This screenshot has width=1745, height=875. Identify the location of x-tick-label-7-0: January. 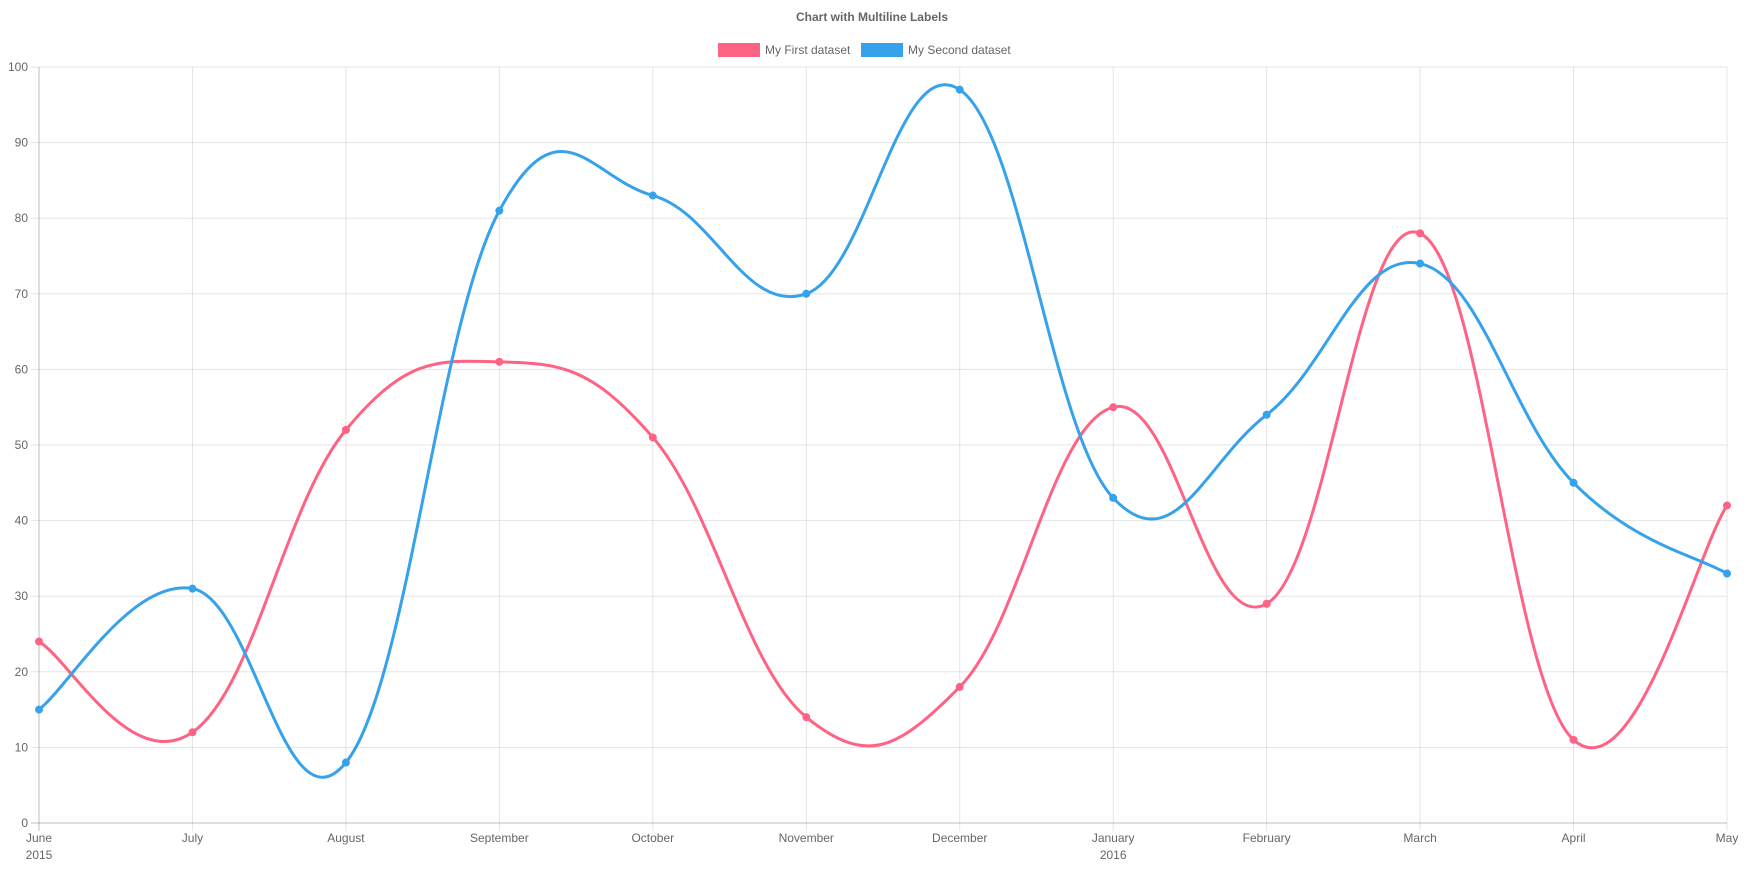
(1113, 838).